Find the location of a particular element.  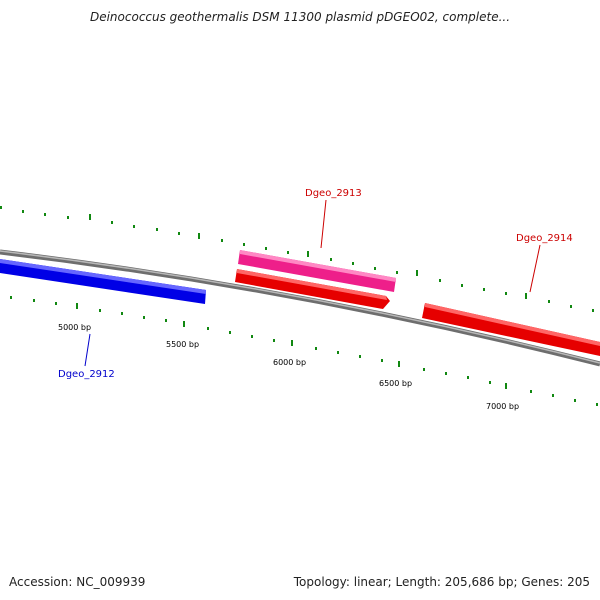

tick-label-6500: 6500 bp is located at coordinates (395, 383).